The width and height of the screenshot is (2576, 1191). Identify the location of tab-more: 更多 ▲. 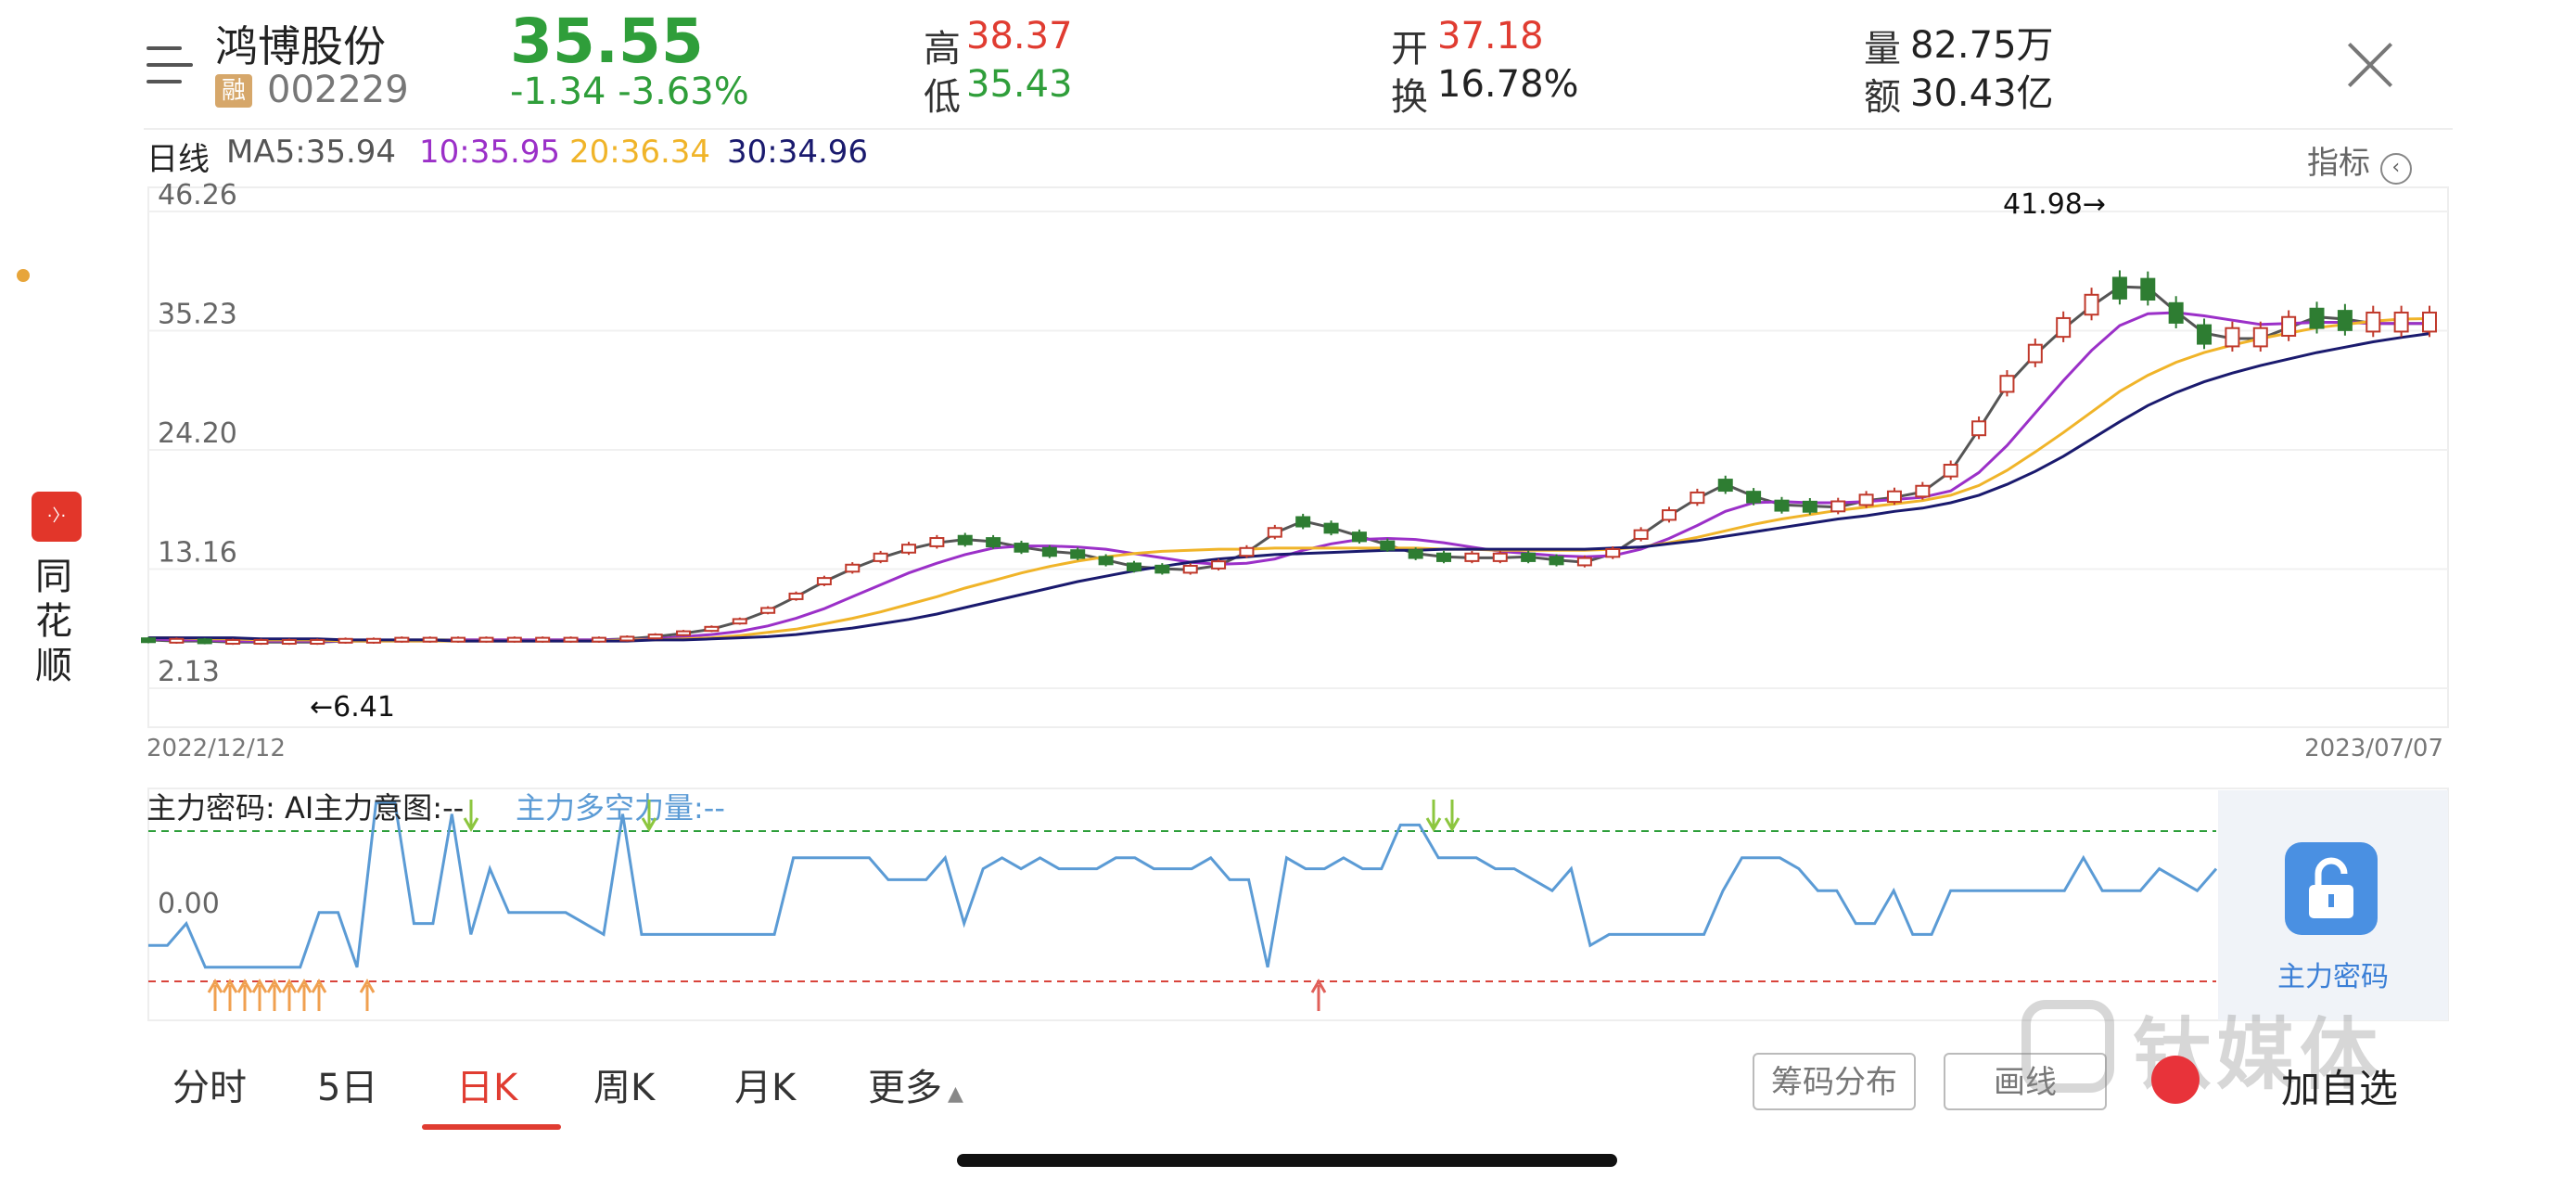
(916, 1084).